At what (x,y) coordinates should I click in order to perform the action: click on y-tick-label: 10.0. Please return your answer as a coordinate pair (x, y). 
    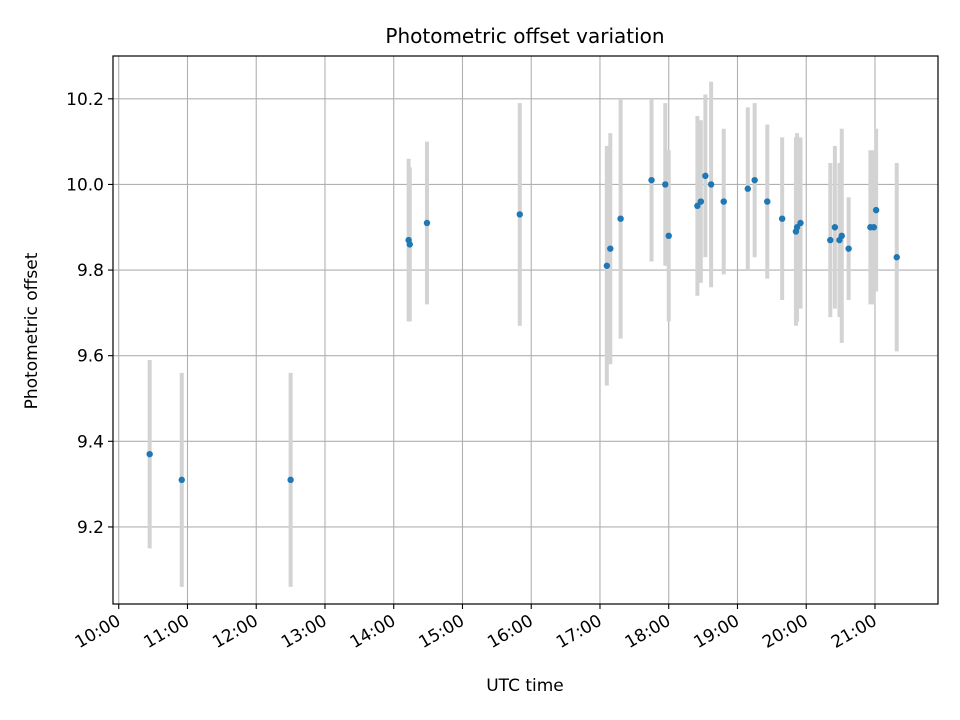
    Looking at the image, I should click on (85, 185).